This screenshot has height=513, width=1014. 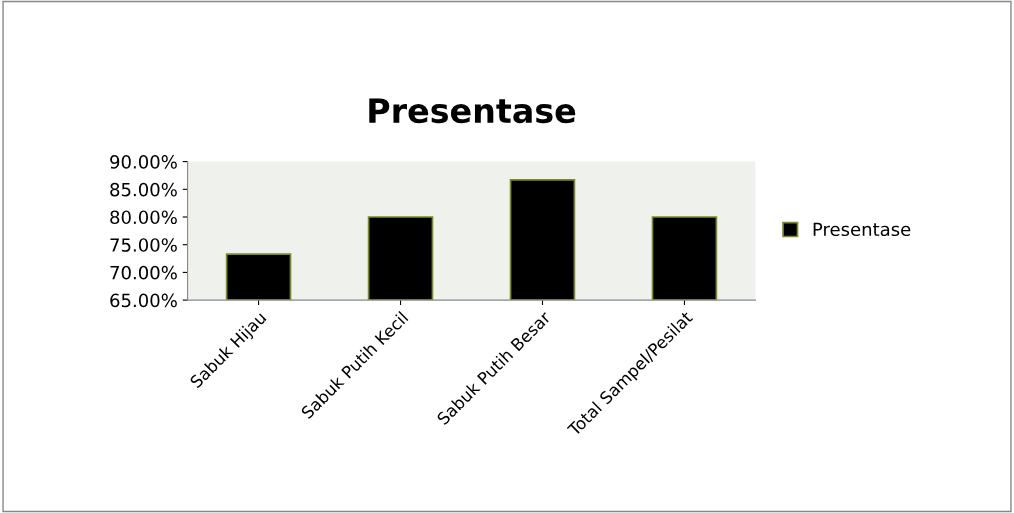 What do you see at coordinates (862, 229) in the screenshot?
I see `legend-label: Presentase` at bounding box center [862, 229].